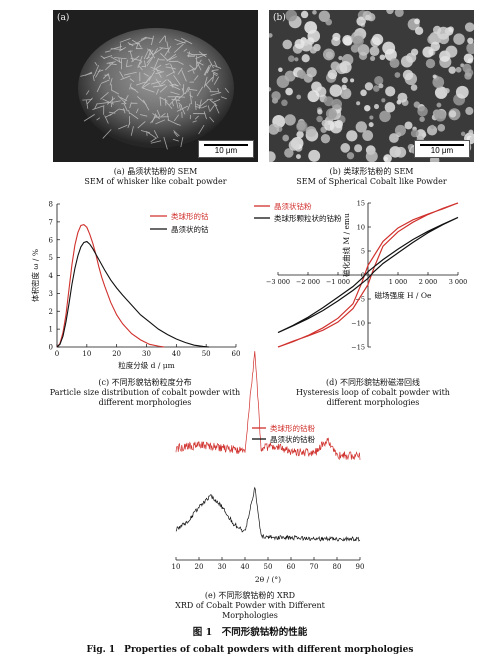 The image size is (500, 662). Describe the element at coordinates (206, 354) in the screenshot. I see `chart-c-xtick-label: 50` at that location.